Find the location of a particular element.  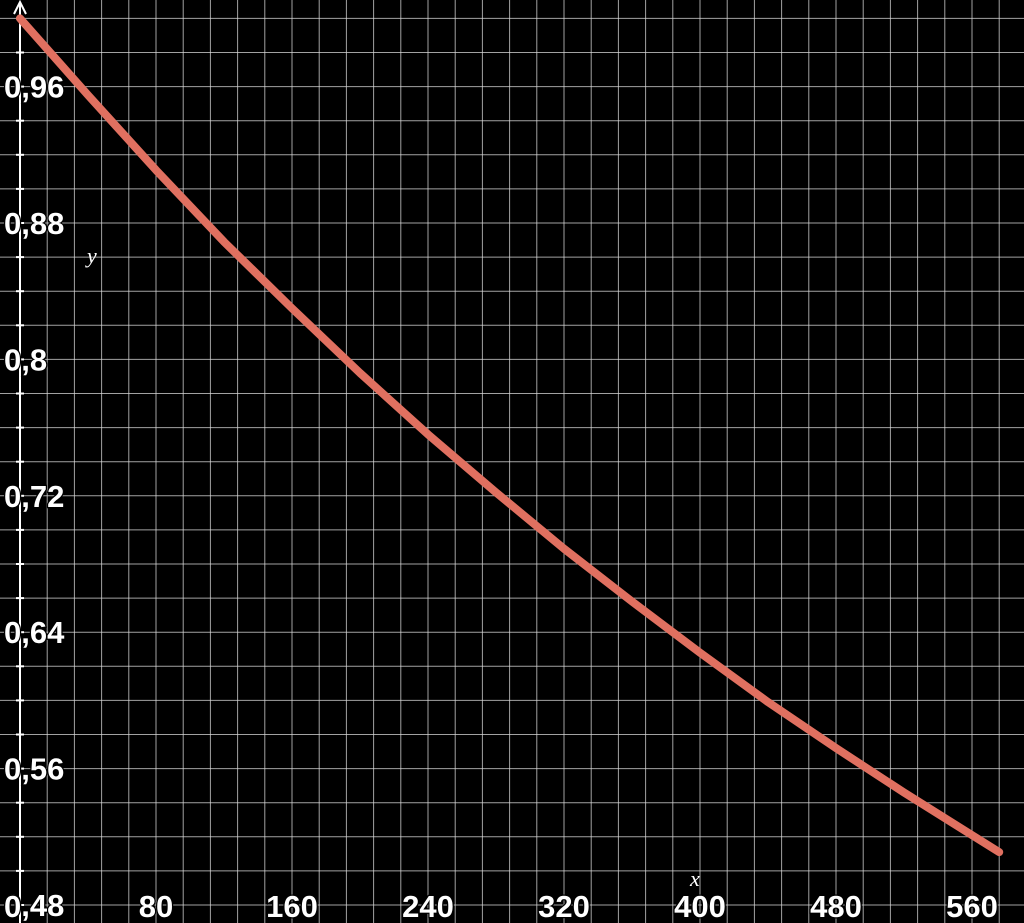

x-tick-label: 0 is located at coordinates (12, 906).